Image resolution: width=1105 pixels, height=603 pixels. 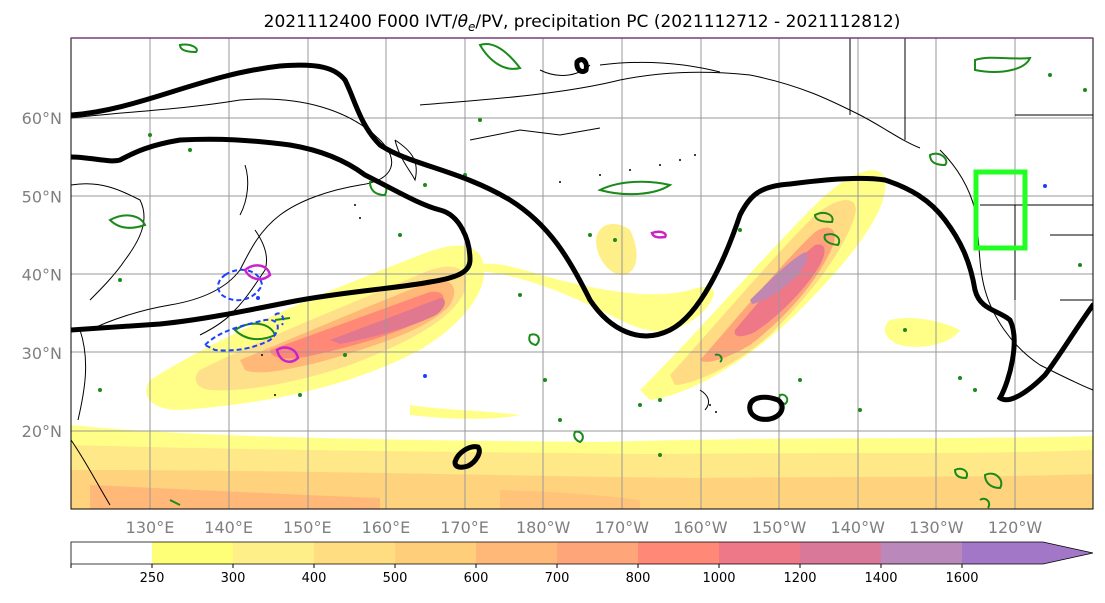 I want to click on theta-e-contours, so click(x=244, y=310).